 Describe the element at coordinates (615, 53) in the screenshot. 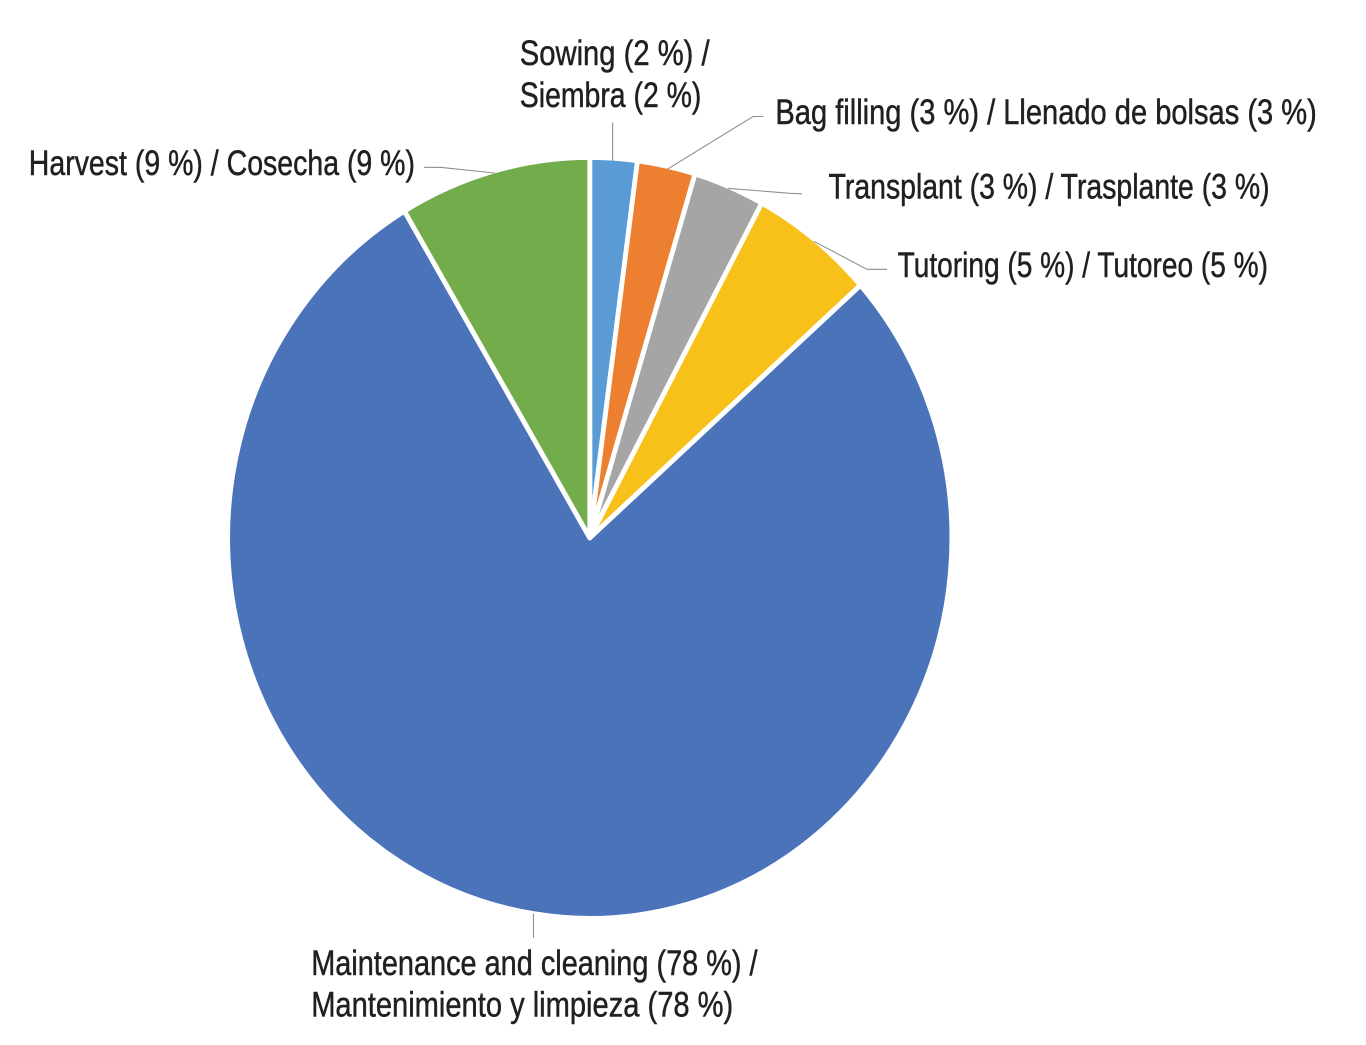

I see `svg-text: Sowing (2 %) /` at that location.